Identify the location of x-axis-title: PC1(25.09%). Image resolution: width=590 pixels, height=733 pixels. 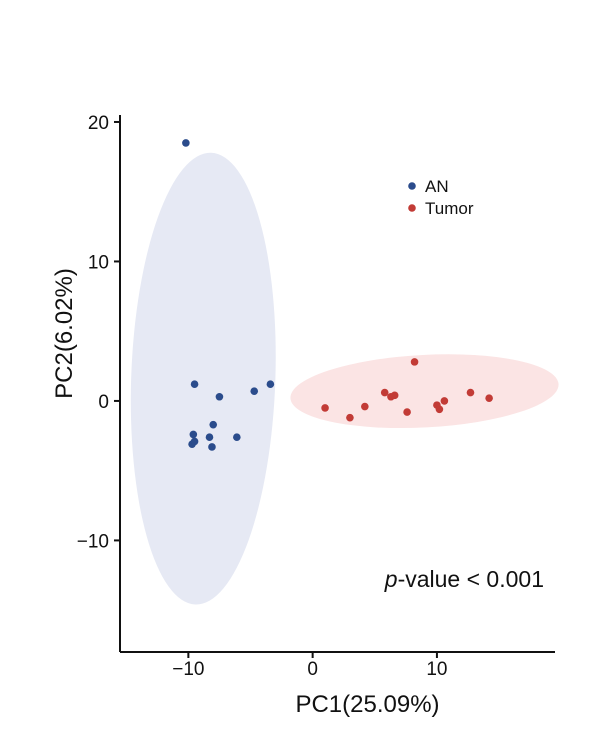
(367, 704).